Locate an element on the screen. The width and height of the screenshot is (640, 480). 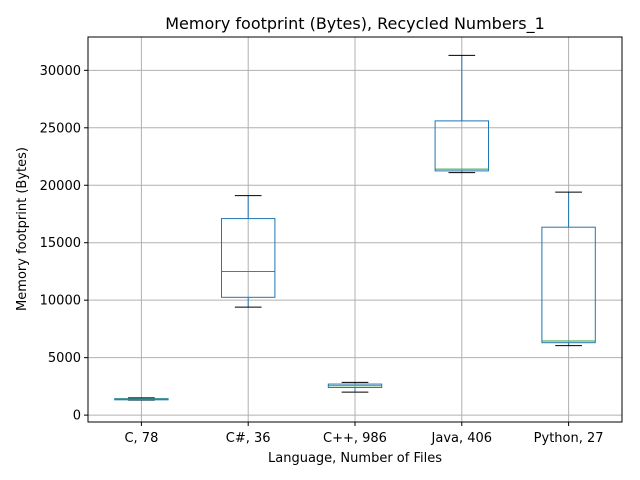
x-tick-label: C, 78 is located at coordinates (141, 438).